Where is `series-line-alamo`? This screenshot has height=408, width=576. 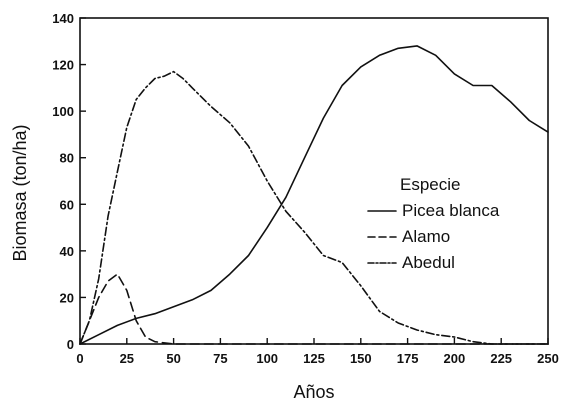
series-line-alamo is located at coordinates (314, 309).